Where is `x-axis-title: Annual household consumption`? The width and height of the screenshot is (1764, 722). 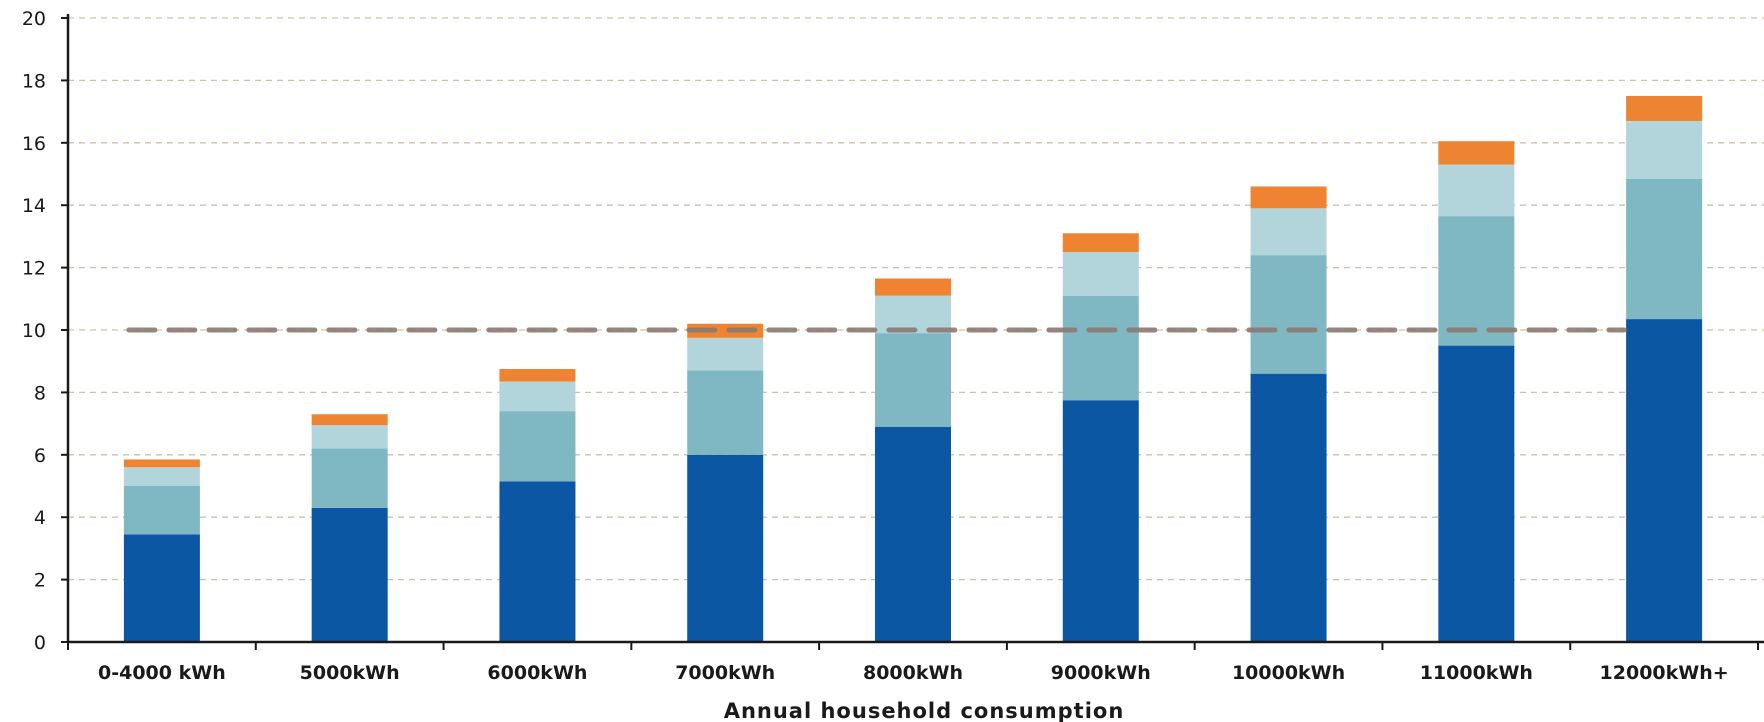
x-axis-title: Annual household consumption is located at coordinates (924, 710).